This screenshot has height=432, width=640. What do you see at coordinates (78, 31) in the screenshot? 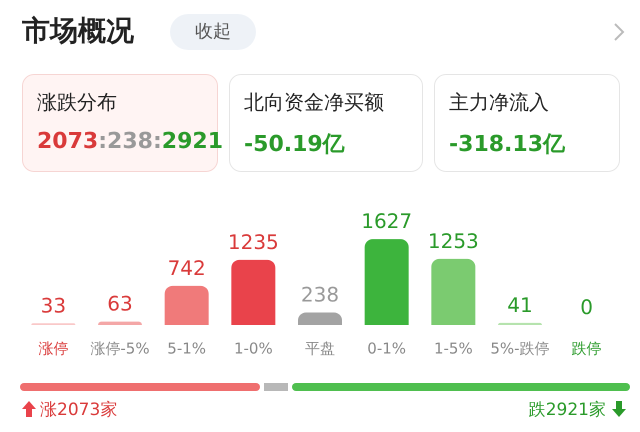
I see `chart-title: 市场概况` at bounding box center [78, 31].